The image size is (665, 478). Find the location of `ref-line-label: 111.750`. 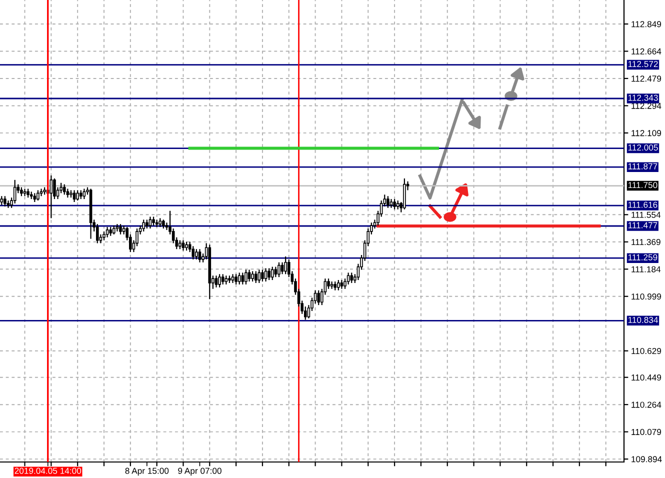

ref-line-label: 111.750 is located at coordinates (643, 185).